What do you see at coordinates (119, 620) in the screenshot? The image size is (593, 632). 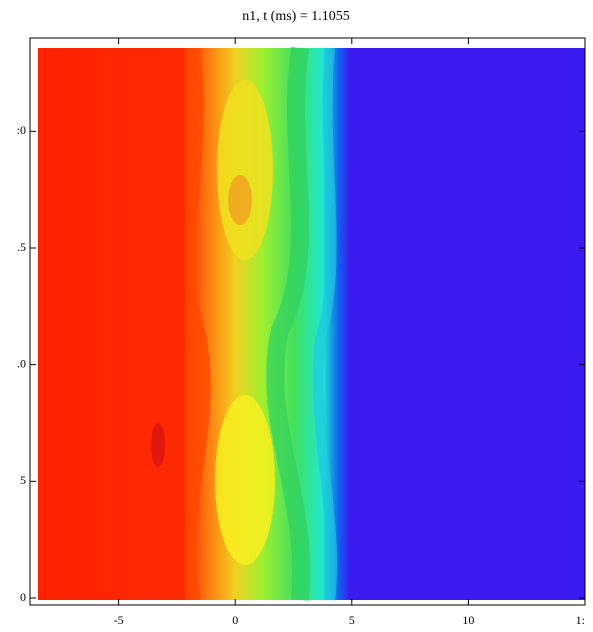 I see `x-tick-label: -5` at bounding box center [119, 620].